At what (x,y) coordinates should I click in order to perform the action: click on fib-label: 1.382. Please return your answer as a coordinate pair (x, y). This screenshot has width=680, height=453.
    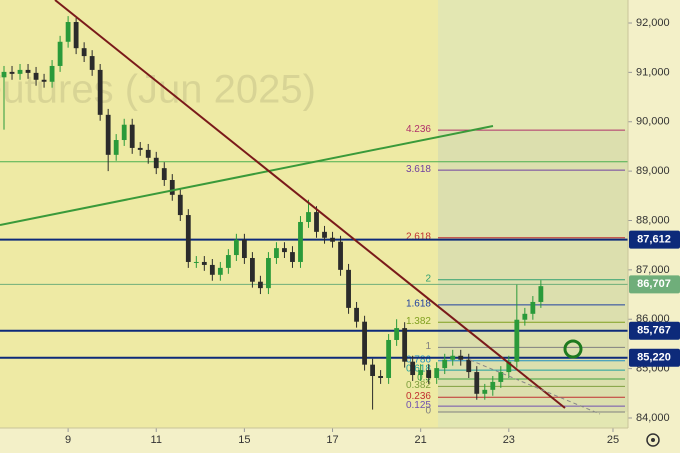
    Looking at the image, I should click on (418, 321).